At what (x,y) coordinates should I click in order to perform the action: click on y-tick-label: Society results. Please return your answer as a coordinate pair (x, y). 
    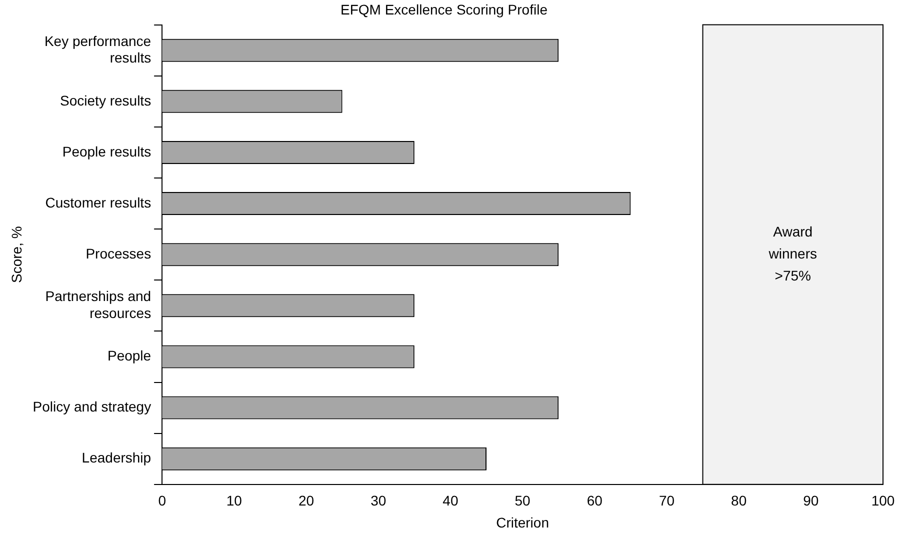
    Looking at the image, I should click on (106, 100).